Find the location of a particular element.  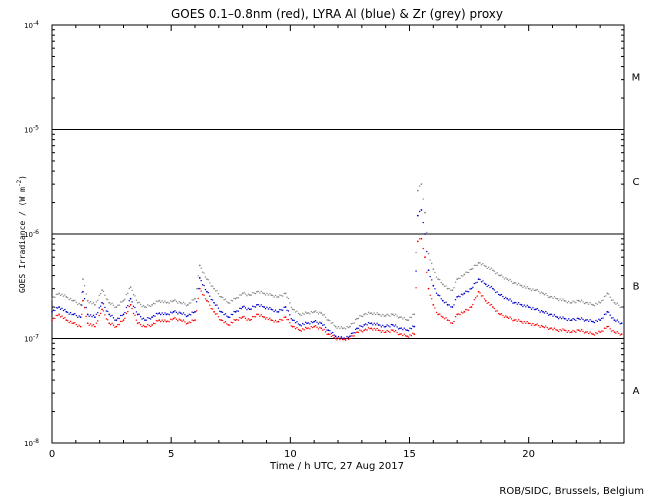

y-tick-base: 10 is located at coordinates (28, 340).